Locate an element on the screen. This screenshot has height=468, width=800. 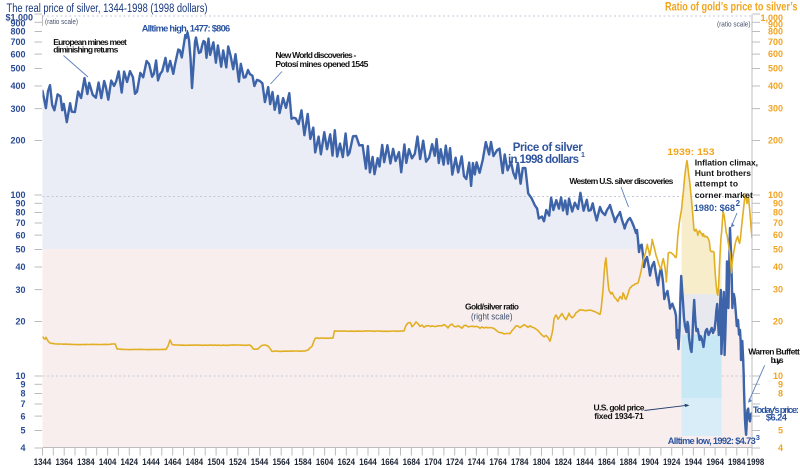
svg-text: 1584 is located at coordinates (303, 462).